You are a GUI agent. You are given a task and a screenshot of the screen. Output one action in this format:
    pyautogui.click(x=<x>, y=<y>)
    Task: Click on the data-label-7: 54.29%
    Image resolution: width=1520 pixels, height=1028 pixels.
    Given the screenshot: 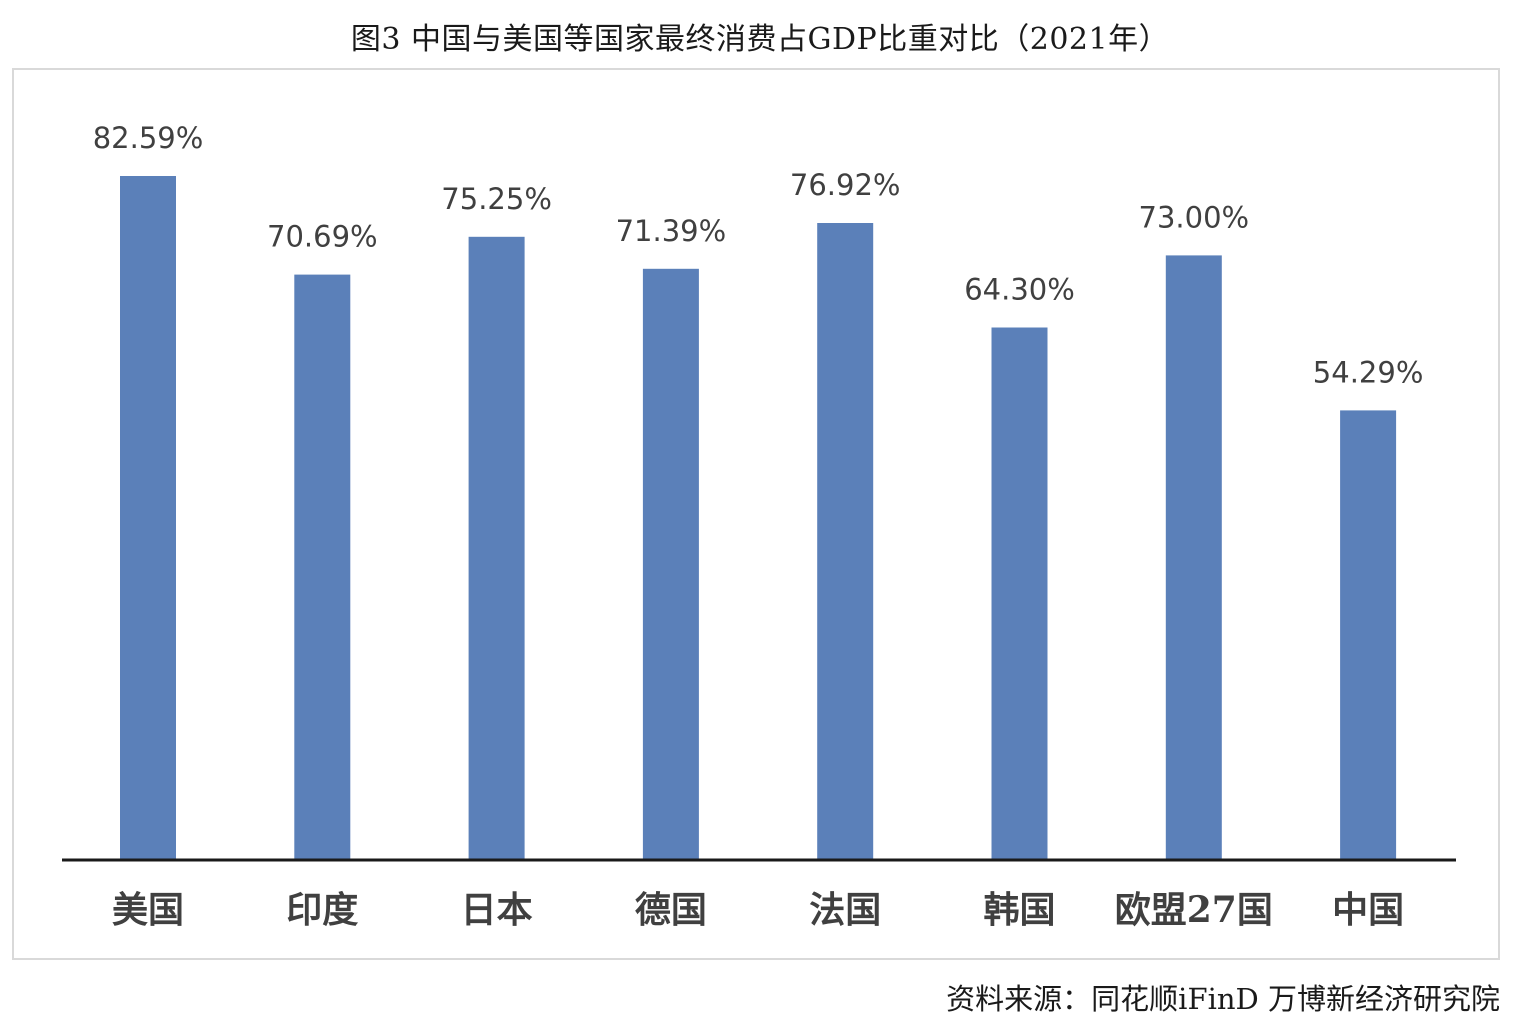 What is the action you would take?
    pyautogui.click(x=1368, y=372)
    